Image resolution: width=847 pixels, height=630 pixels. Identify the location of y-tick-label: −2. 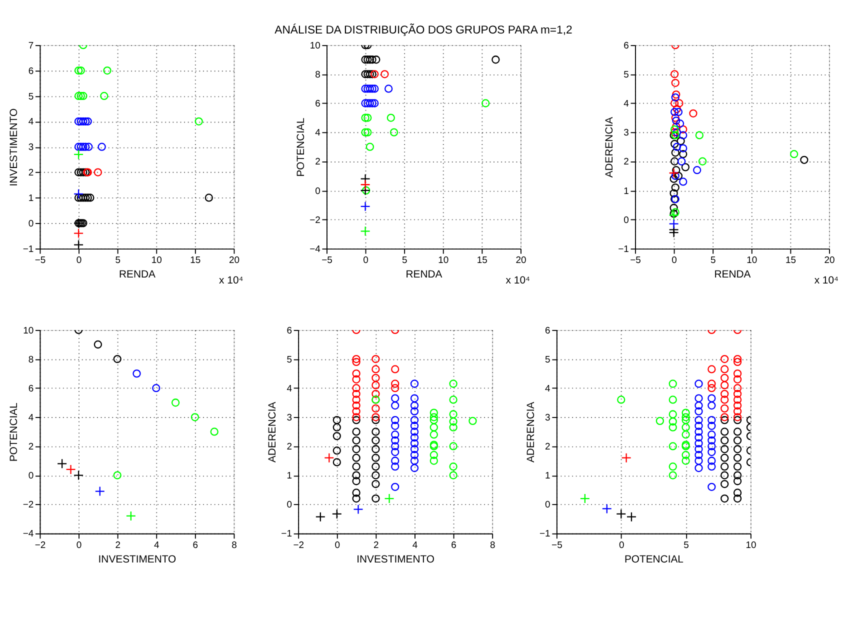
(28, 505).